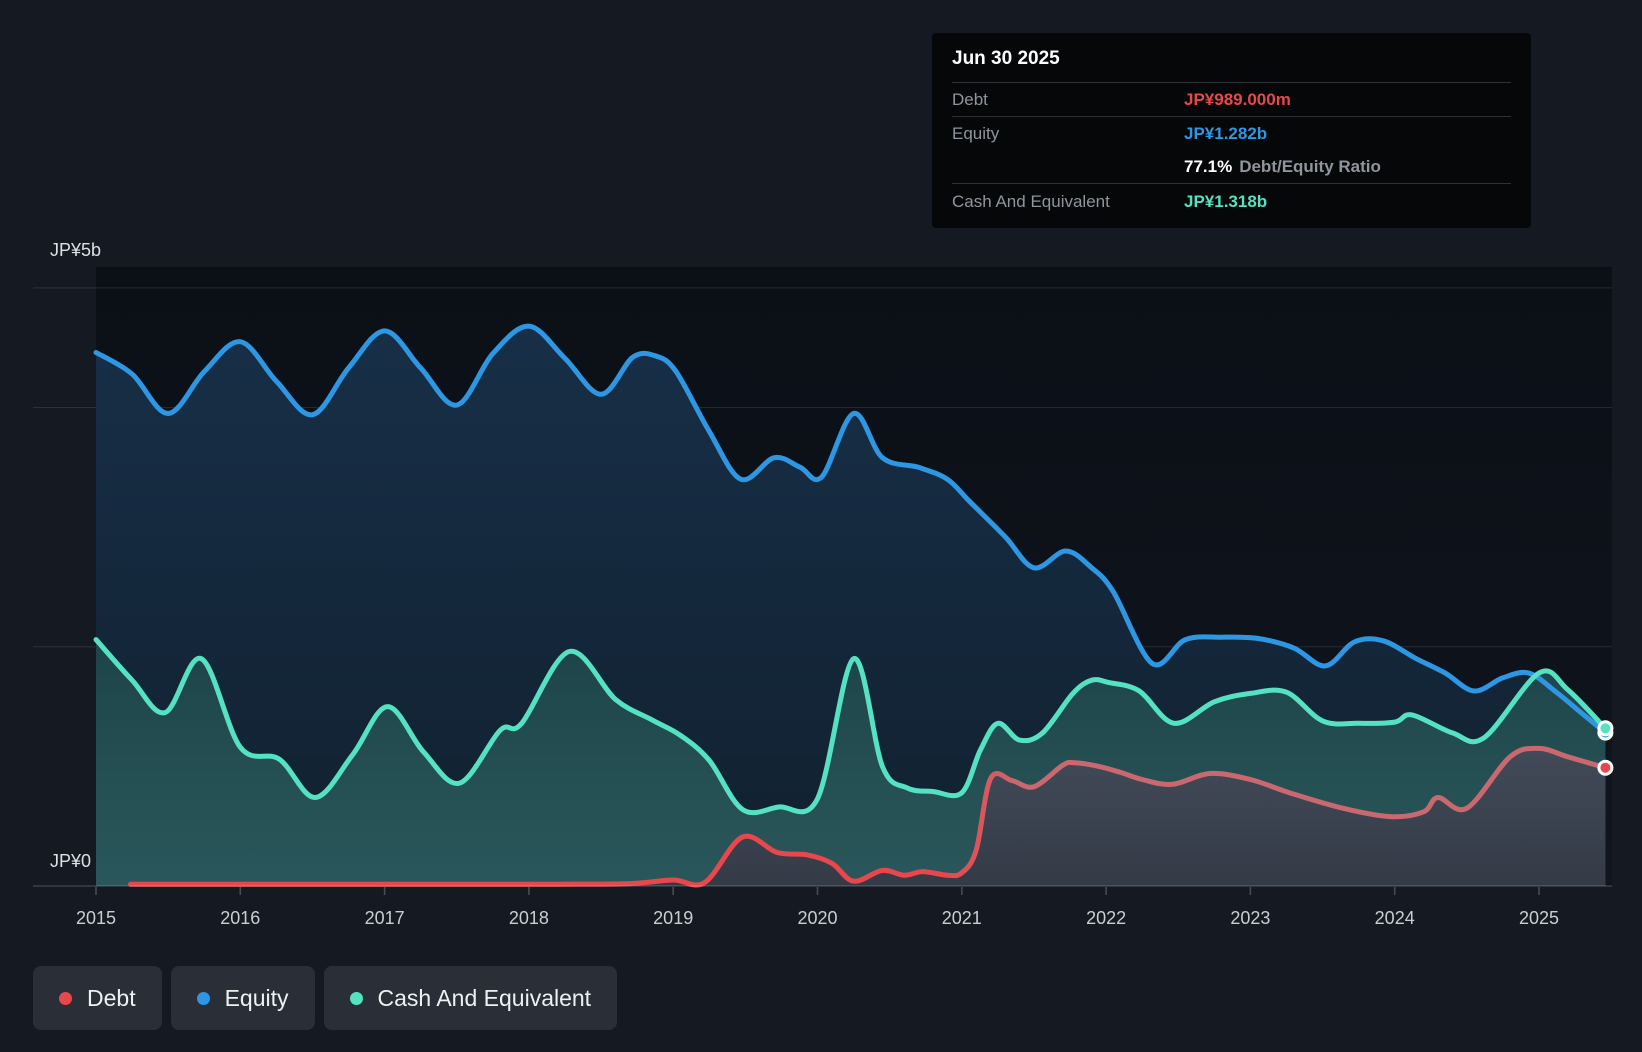  Describe the element at coordinates (529, 918) in the screenshot. I see `x-tick-label-2018: 2018` at that location.